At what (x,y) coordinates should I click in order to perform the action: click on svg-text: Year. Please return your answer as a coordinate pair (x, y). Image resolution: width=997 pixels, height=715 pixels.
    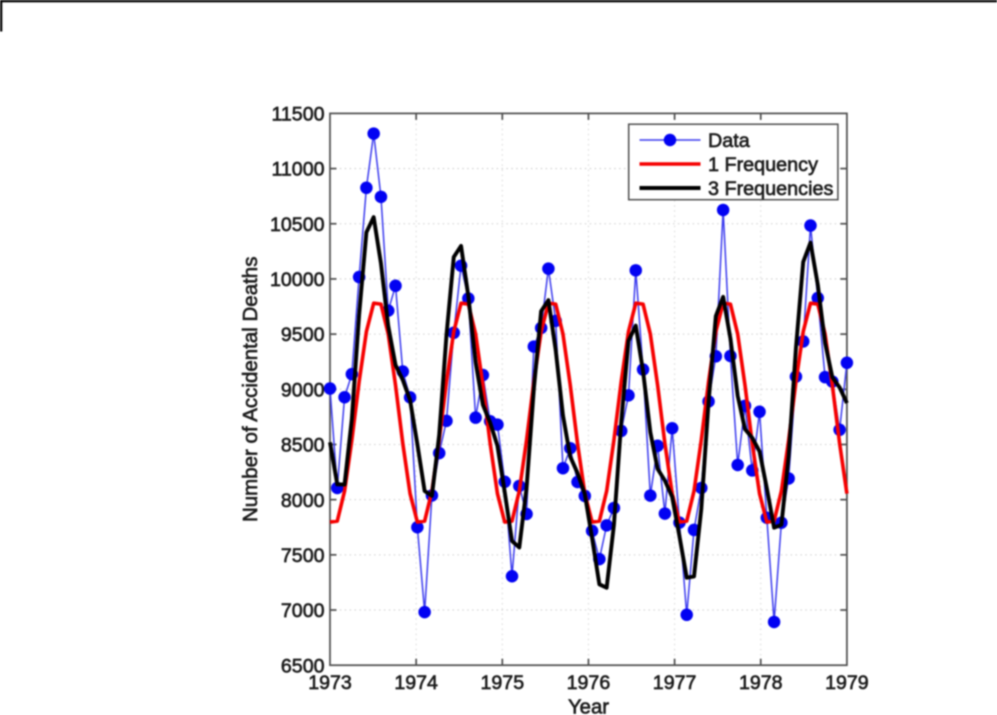
    Looking at the image, I should click on (588, 705).